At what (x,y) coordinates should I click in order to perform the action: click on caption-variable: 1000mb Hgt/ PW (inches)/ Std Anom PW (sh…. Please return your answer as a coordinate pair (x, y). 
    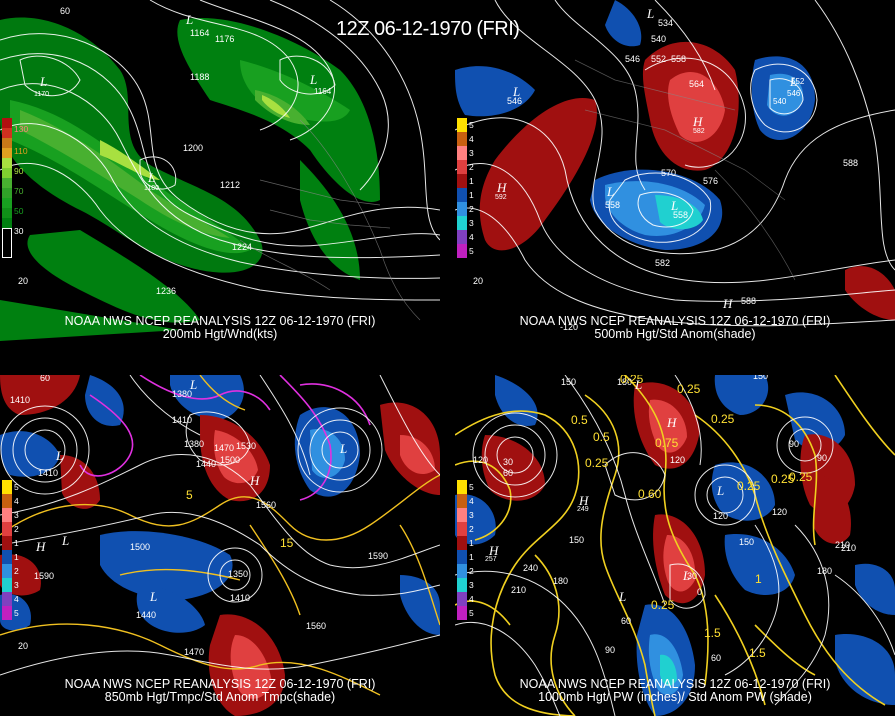
    Looking at the image, I should click on (675, 697).